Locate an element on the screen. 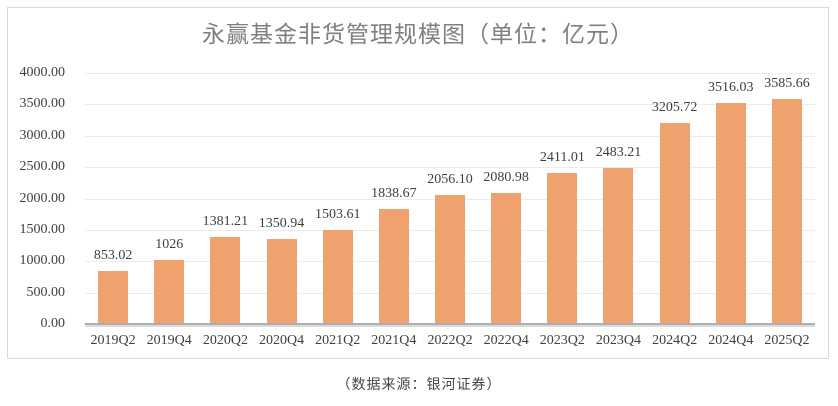 This screenshot has width=838, height=406. bar-slot: 853.02 2019Q2 is located at coordinates (113, 211).